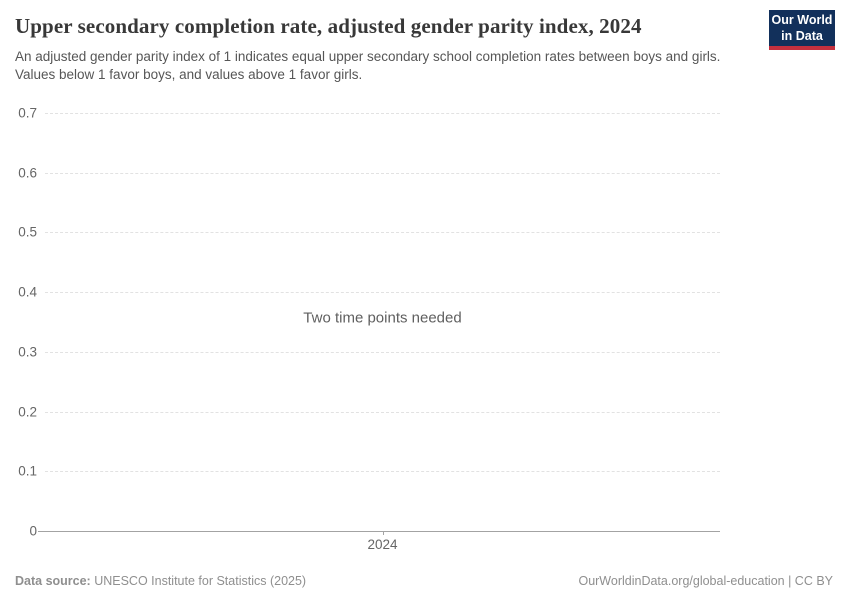 The width and height of the screenshot is (850, 600). I want to click on y-tick-label: 0.3, so click(27, 352).